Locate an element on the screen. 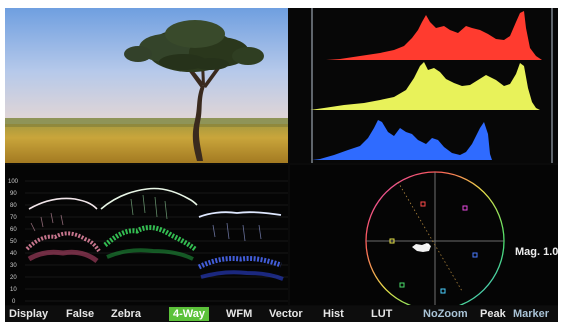 This screenshot has width=569, height=322. scale-label: 60 is located at coordinates (13, 230).